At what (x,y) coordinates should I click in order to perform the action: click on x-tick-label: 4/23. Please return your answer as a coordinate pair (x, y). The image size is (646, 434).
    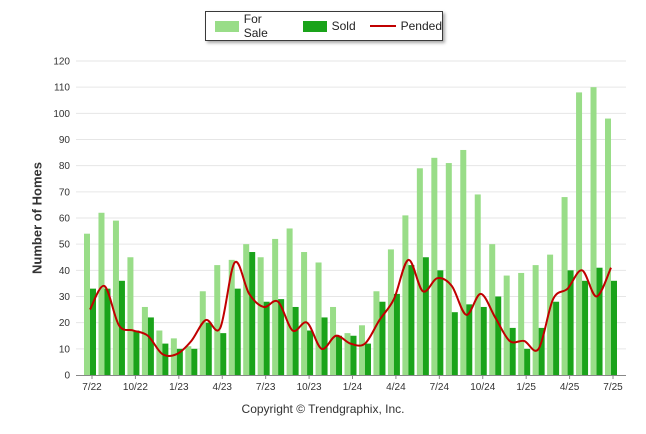
    Looking at the image, I should click on (223, 387).